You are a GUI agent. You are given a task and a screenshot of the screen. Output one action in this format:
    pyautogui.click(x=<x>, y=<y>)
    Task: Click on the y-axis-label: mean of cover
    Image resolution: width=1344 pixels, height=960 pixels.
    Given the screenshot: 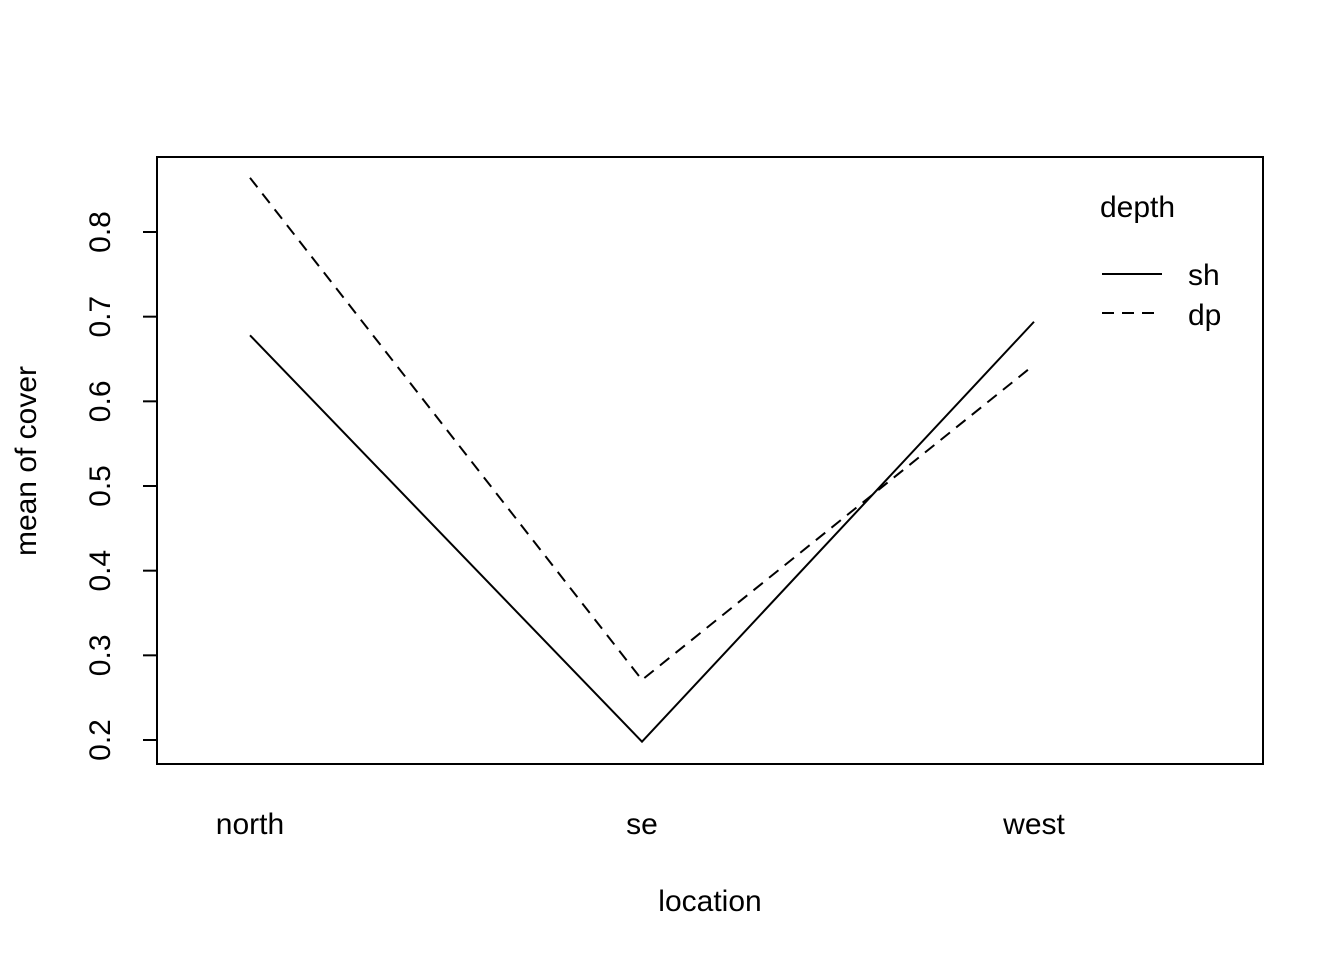 What is the action you would take?
    pyautogui.click(x=26, y=461)
    